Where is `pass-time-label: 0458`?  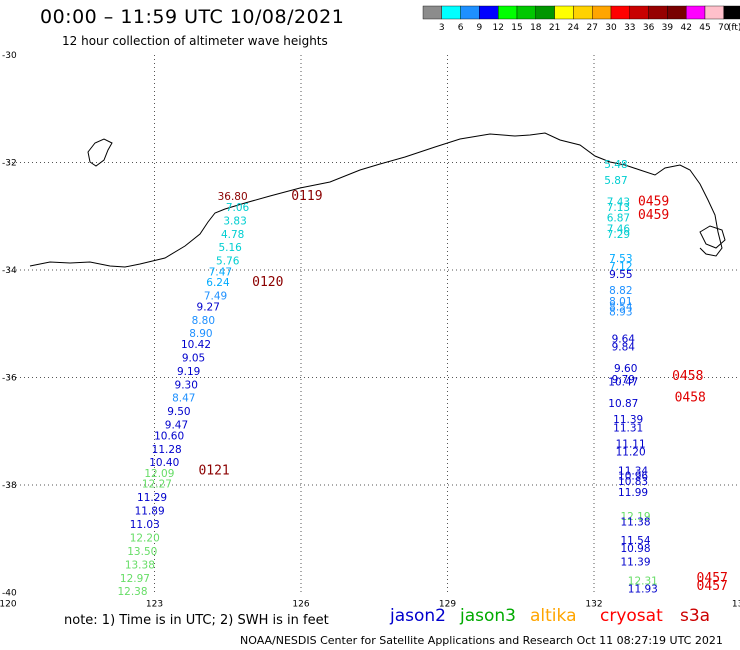
pass-time-label: 0458 is located at coordinates (690, 398).